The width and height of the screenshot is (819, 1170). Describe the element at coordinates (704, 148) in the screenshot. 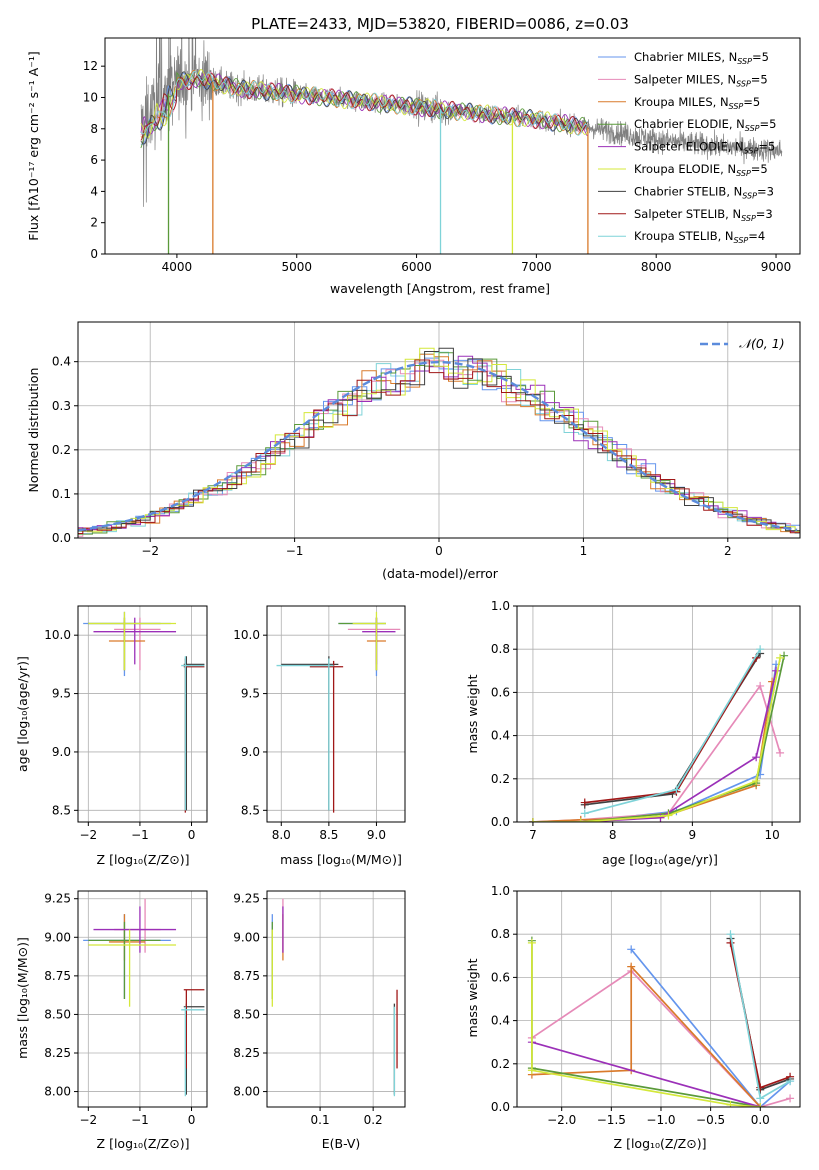

I see `legend-label: Salpeter ELODIE, NSSP=5` at that location.